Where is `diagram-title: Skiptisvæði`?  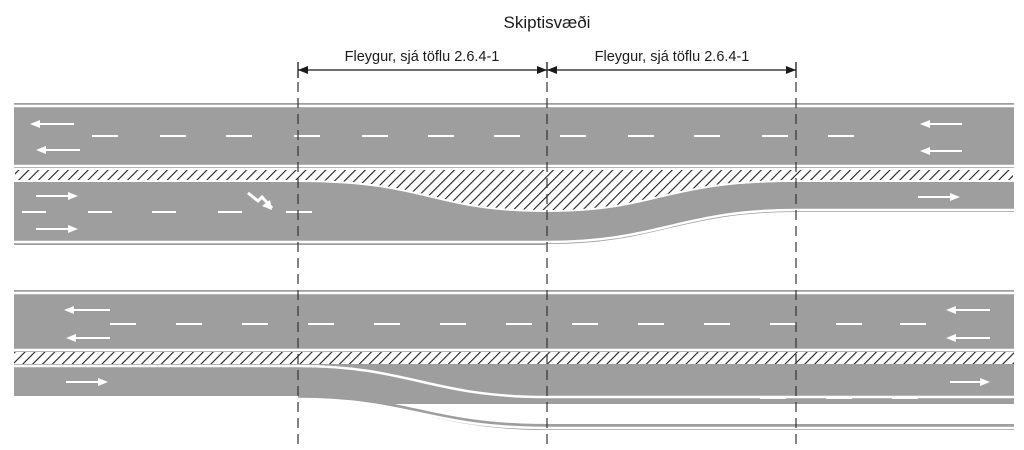
diagram-title: Skiptisvæði is located at coordinates (547, 22).